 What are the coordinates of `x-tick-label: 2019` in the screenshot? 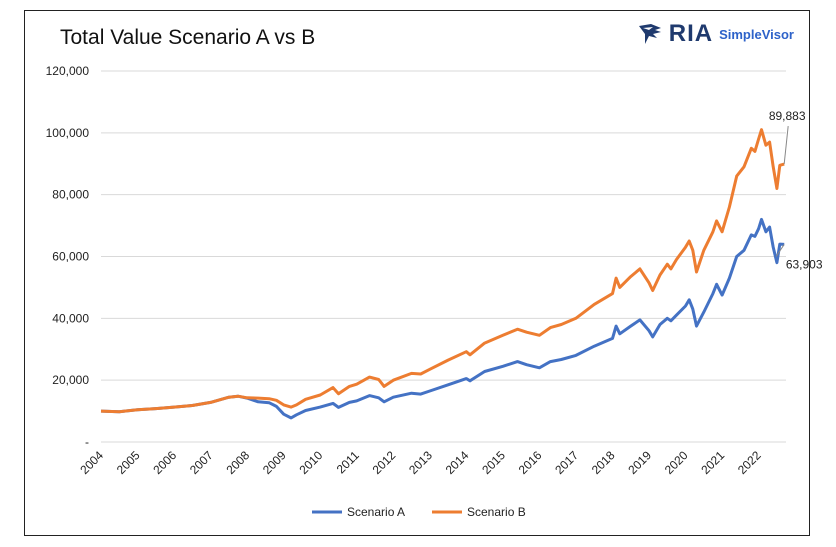 It's located at (639, 462).